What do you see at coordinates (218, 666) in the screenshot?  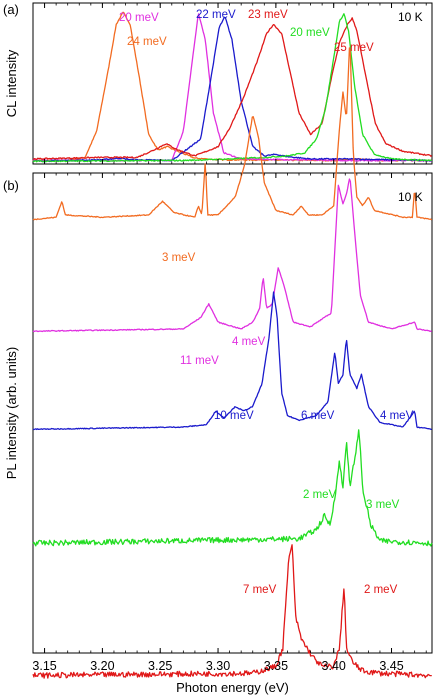 I see `x-tick-label: 3.30` at bounding box center [218, 666].